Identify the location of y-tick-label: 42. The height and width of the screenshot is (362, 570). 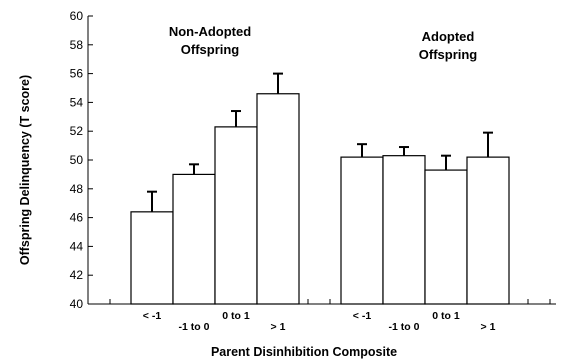
(77, 275).